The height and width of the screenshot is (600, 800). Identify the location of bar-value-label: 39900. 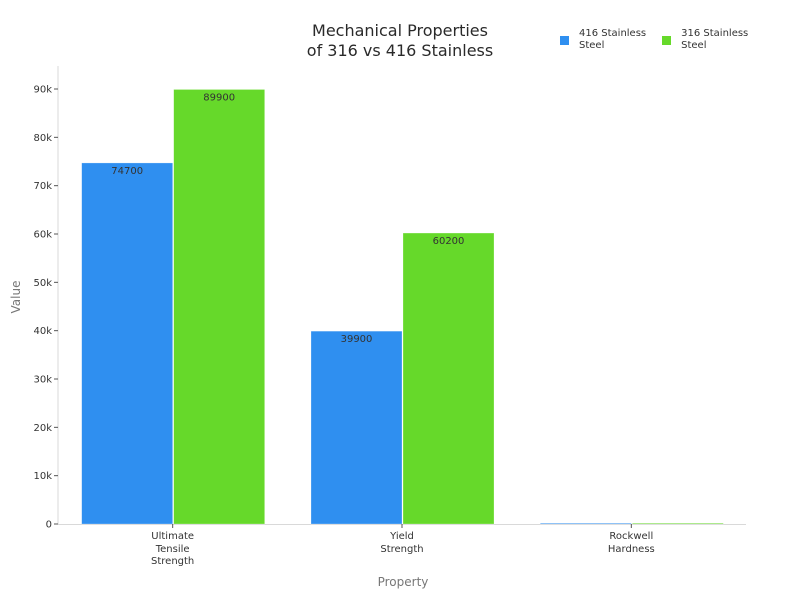
(357, 339).